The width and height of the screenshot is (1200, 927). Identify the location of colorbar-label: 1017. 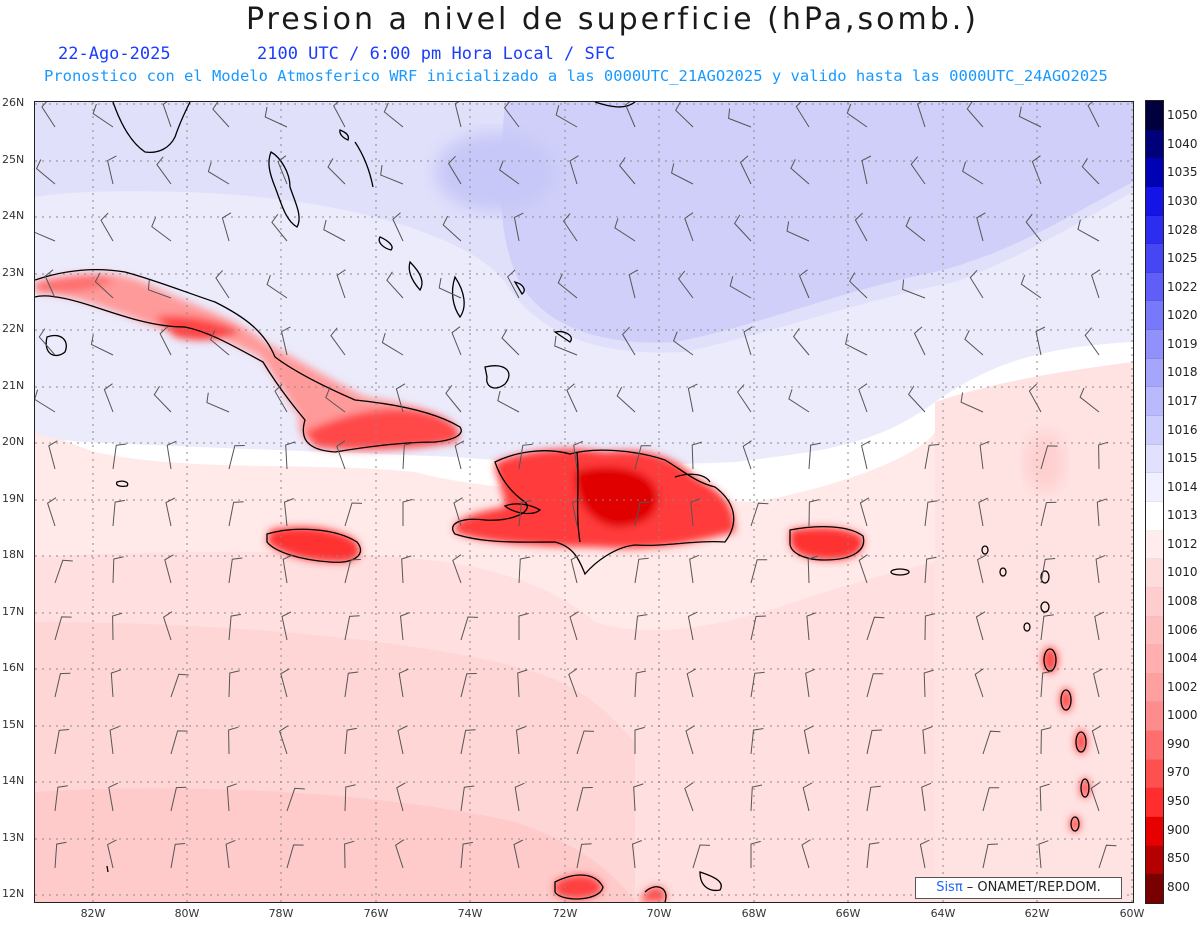
(1182, 401).